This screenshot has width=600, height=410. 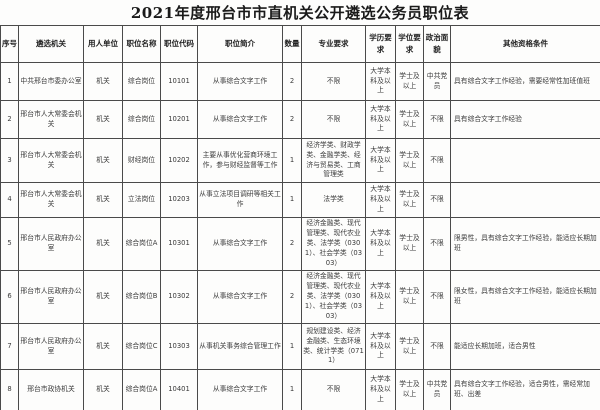 What do you see at coordinates (525, 244) in the screenshot?
I see `table-cell: 限男性，具有综合文字工作经验，能适应长期加班` at bounding box center [525, 244].